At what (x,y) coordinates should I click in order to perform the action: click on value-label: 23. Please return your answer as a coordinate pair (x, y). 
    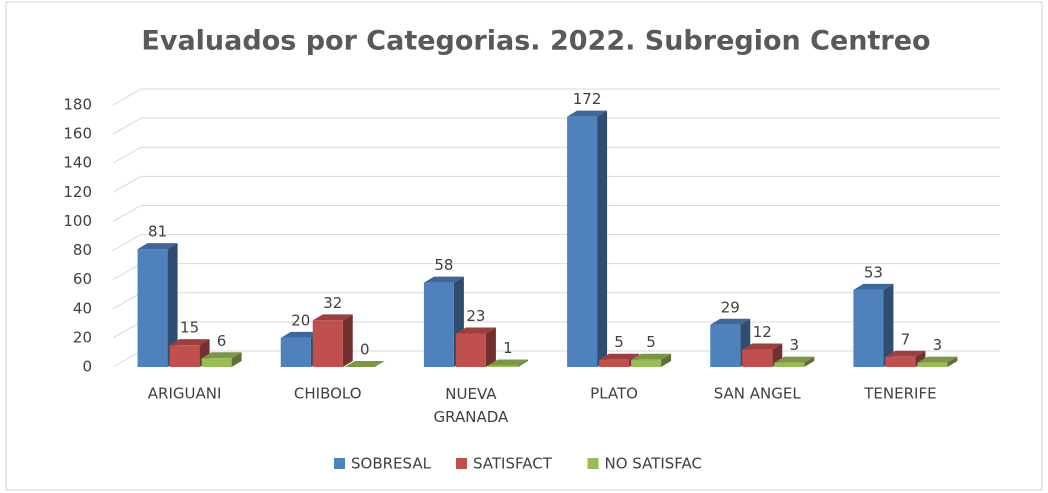
    Looking at the image, I should click on (475, 316).